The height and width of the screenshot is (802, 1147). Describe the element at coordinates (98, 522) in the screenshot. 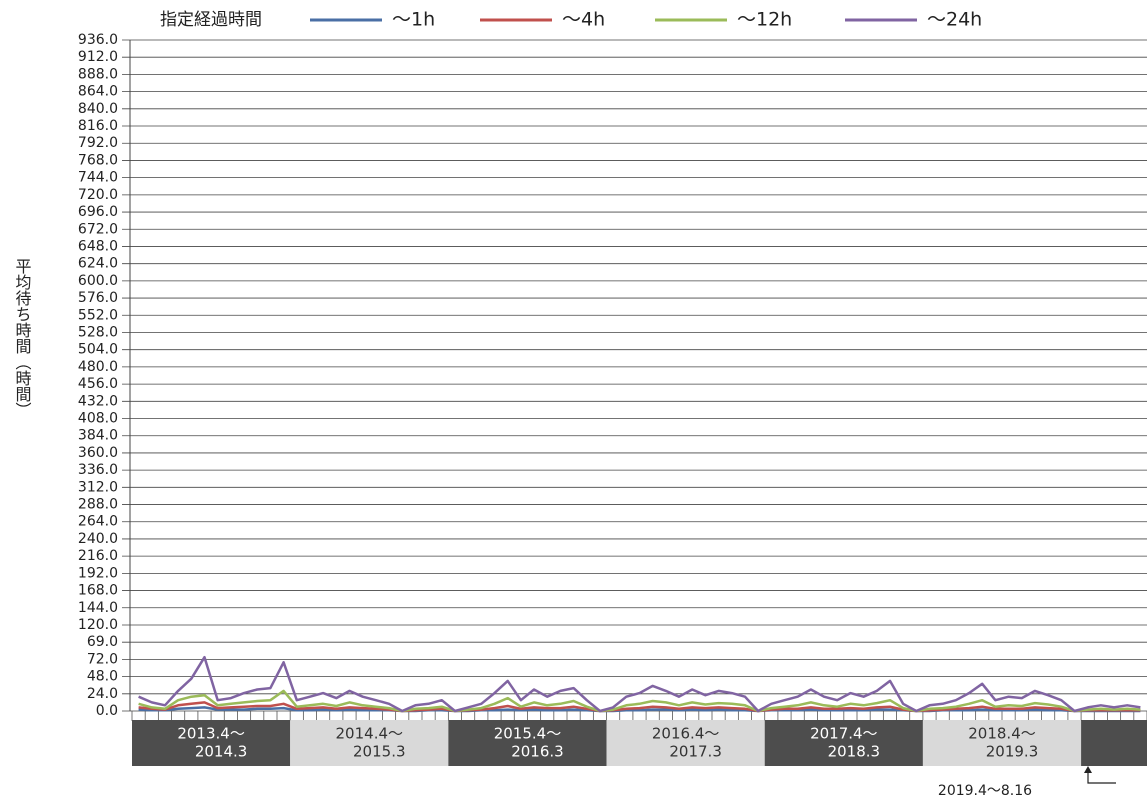

I see `y-tick-label: 264.0` at that location.